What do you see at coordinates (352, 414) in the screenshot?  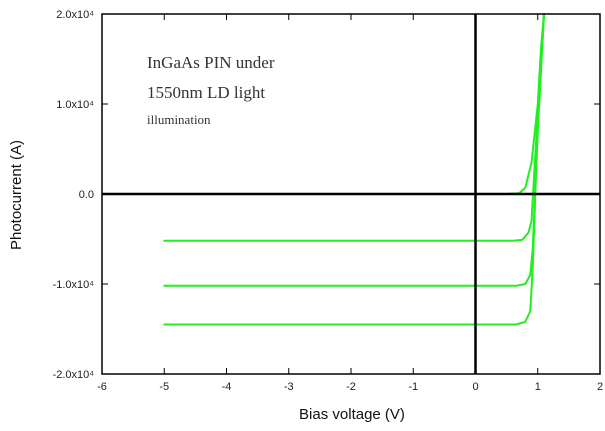 I see `x-axis-label: Bias voltage (V)` at bounding box center [352, 414].